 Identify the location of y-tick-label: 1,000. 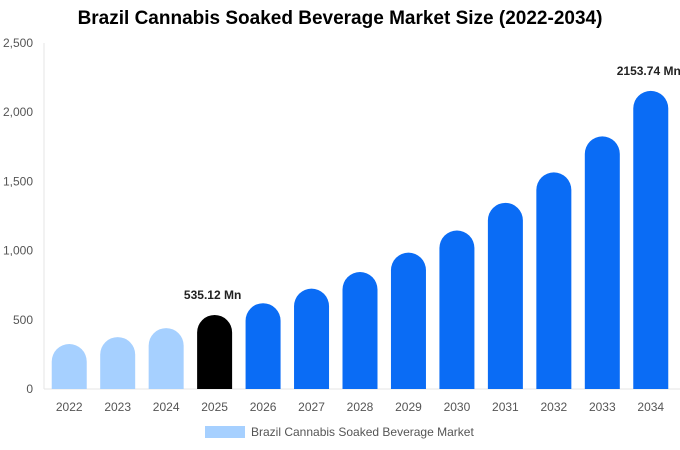
(18, 251).